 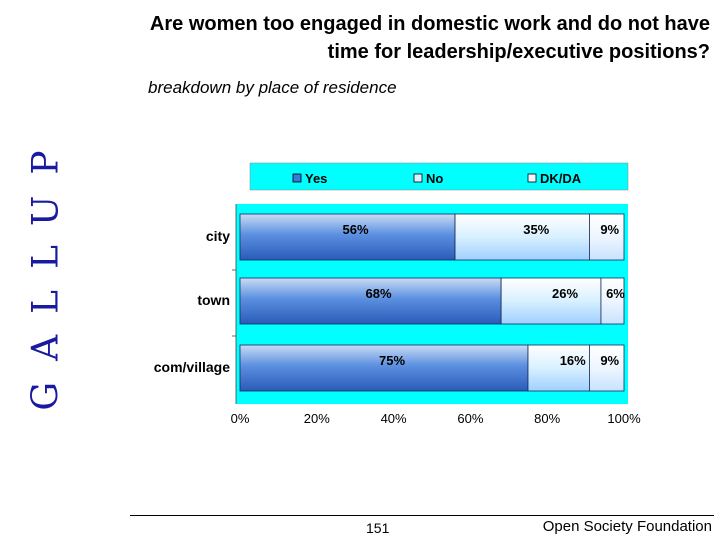 What do you see at coordinates (392, 360) in the screenshot?
I see `data-label: 75%` at bounding box center [392, 360].